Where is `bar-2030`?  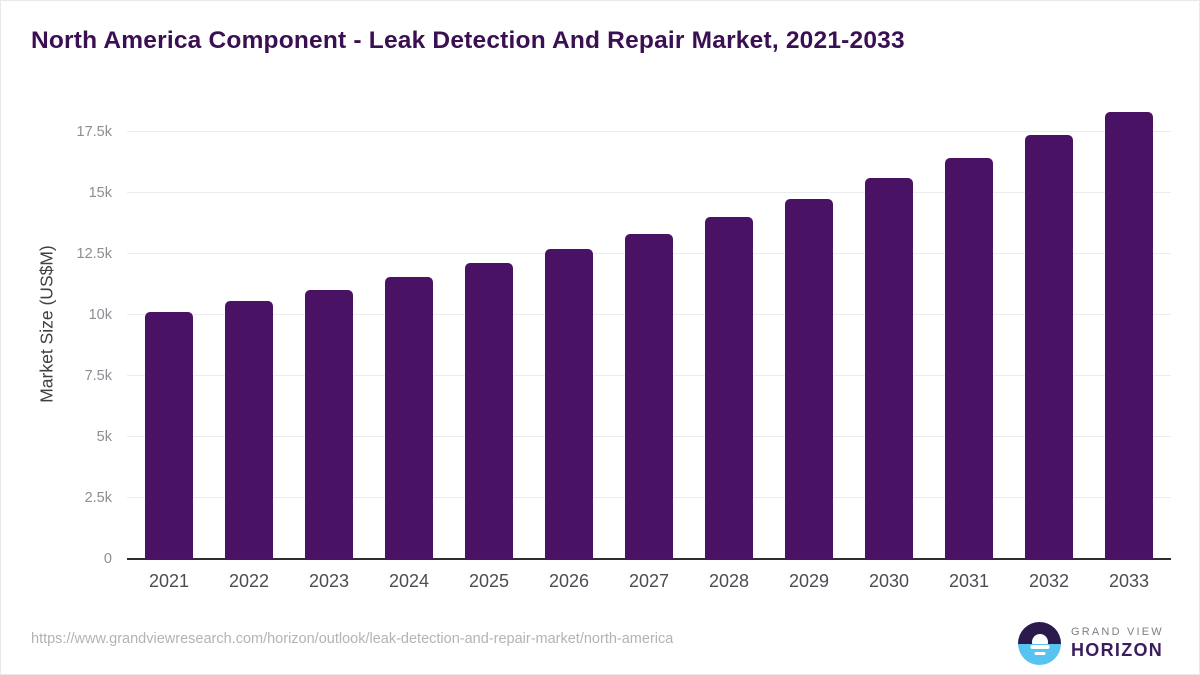
bar-2030 is located at coordinates (889, 368).